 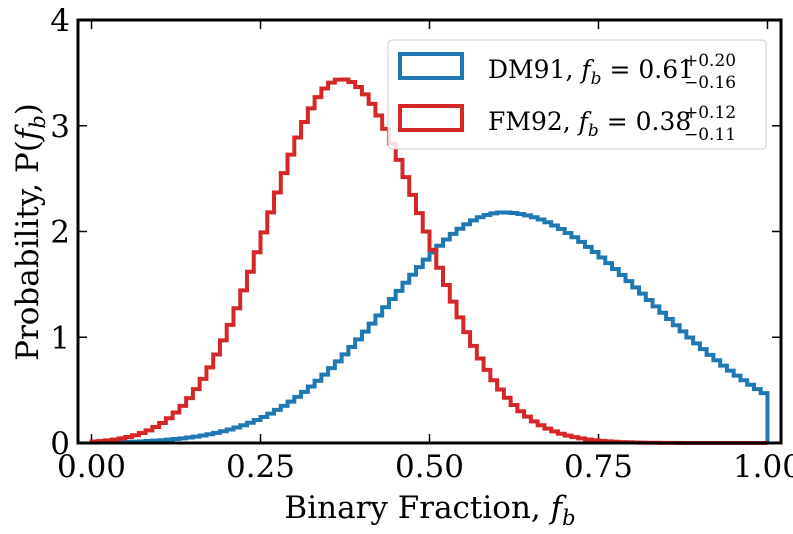 What do you see at coordinates (431, 118) in the screenshot?
I see `legend-swatch-fm92` at bounding box center [431, 118].